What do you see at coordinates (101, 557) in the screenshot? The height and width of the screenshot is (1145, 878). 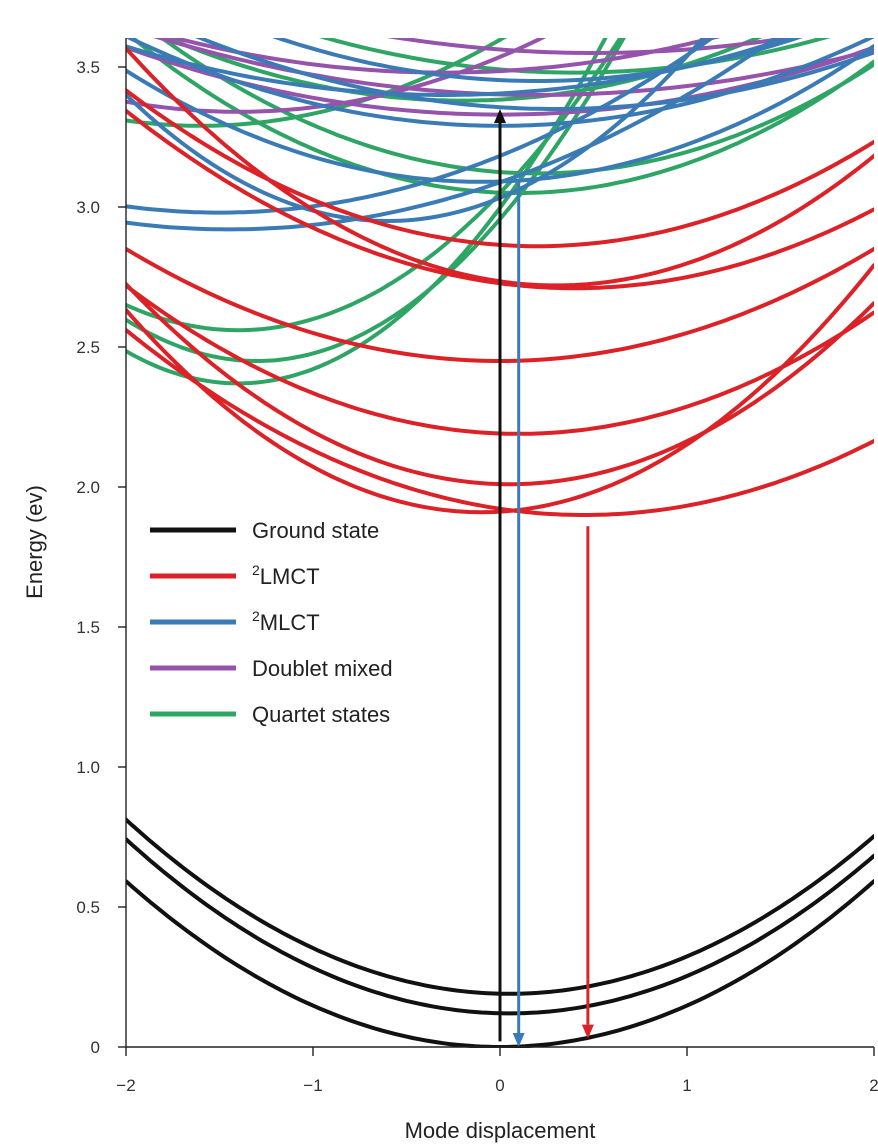 I see `y-ticks: 0 0.5 1.0 1.5 2.0 2.5 3.0 3.5` at bounding box center [101, 557].